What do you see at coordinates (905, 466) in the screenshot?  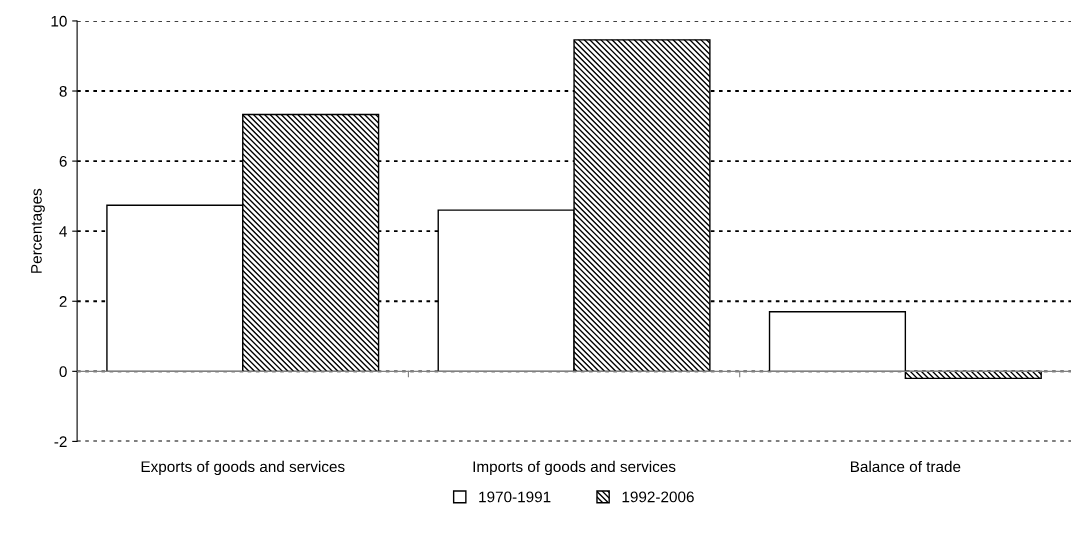 I see `x-tick-label: Balance of trade` at bounding box center [905, 466].